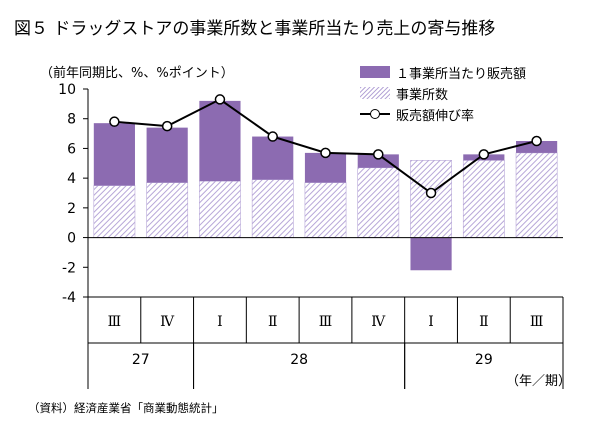  I want to click on legend-item-growth-line: 販売額伸び率, so click(443, 114).